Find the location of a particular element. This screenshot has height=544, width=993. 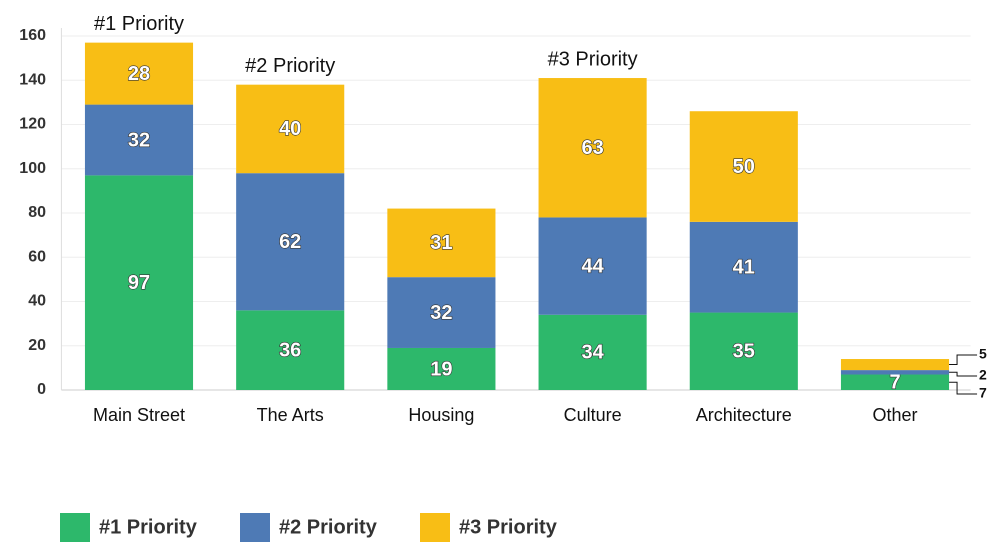

value-label: 97 is located at coordinates (139, 283).